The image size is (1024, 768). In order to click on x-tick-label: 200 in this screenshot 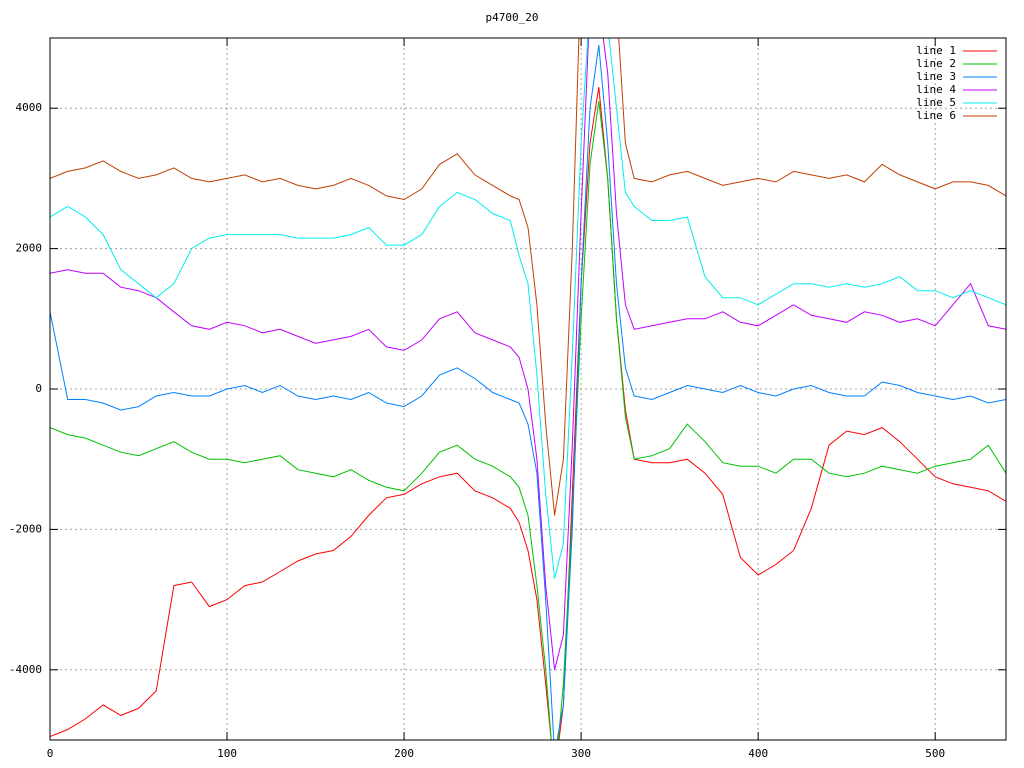, I will do `click(404, 753)`.